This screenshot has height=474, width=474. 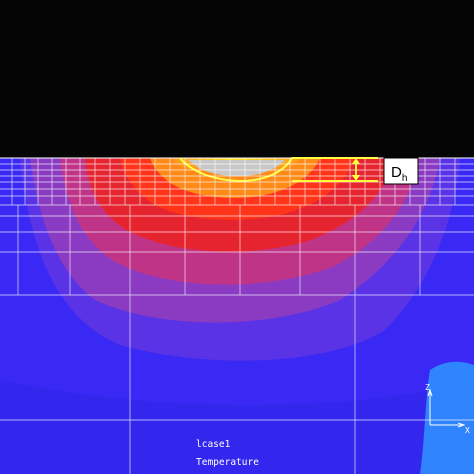 What do you see at coordinates (213, 444) in the screenshot?
I see `case-label: lcase1` at bounding box center [213, 444].